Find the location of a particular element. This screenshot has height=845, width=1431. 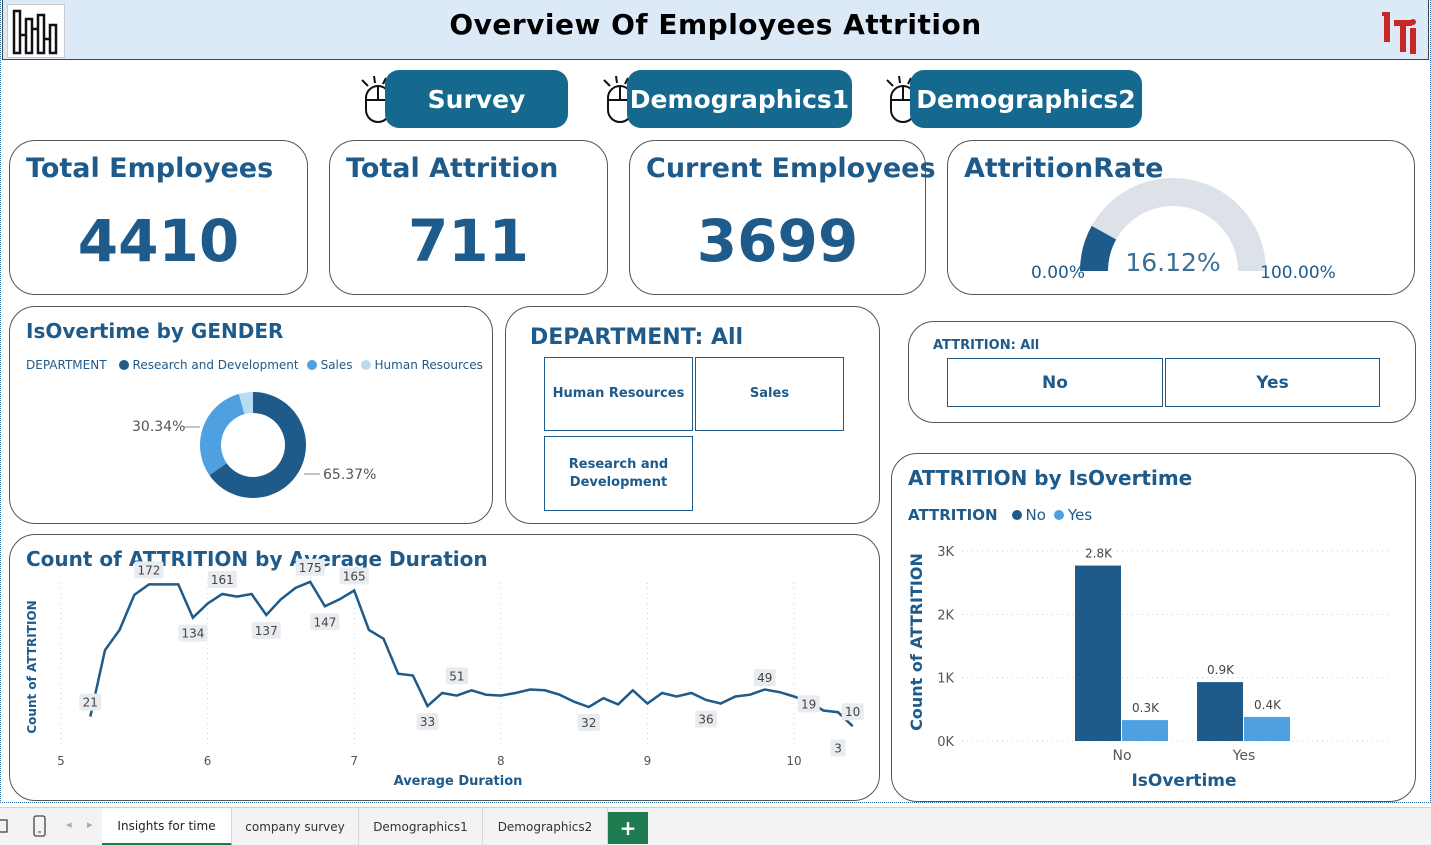

tab-demographics2: Demographics2 is located at coordinates (545, 826).